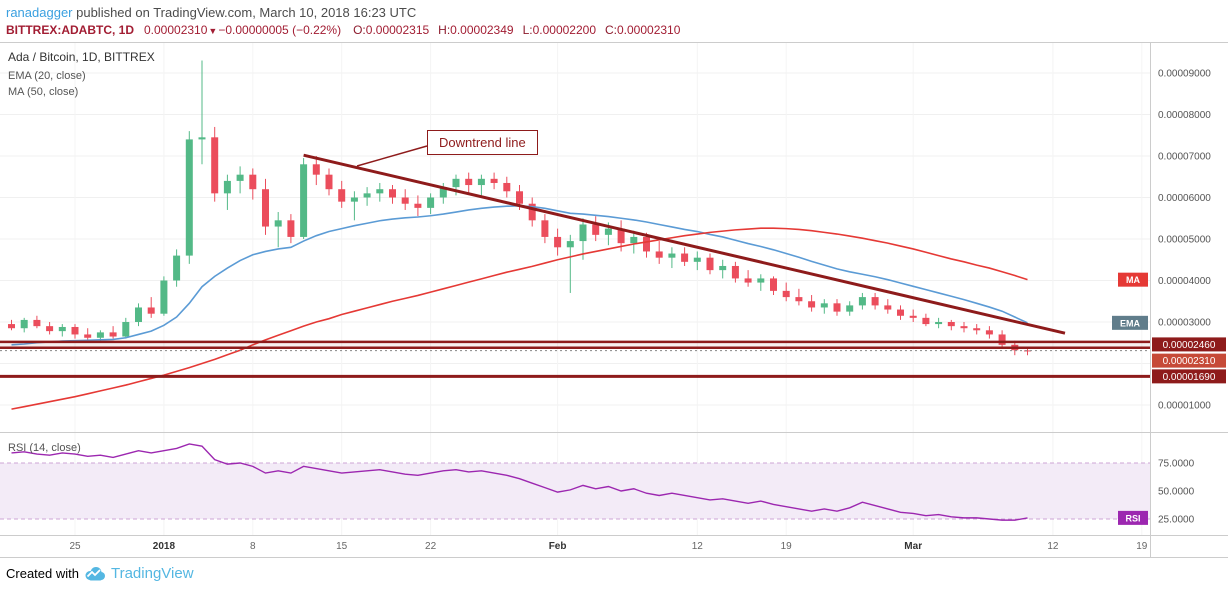 This screenshot has width=1228, height=589. What do you see at coordinates (1184, 115) in the screenshot?
I see `svg-text: 0.00008000` at bounding box center [1184, 115].